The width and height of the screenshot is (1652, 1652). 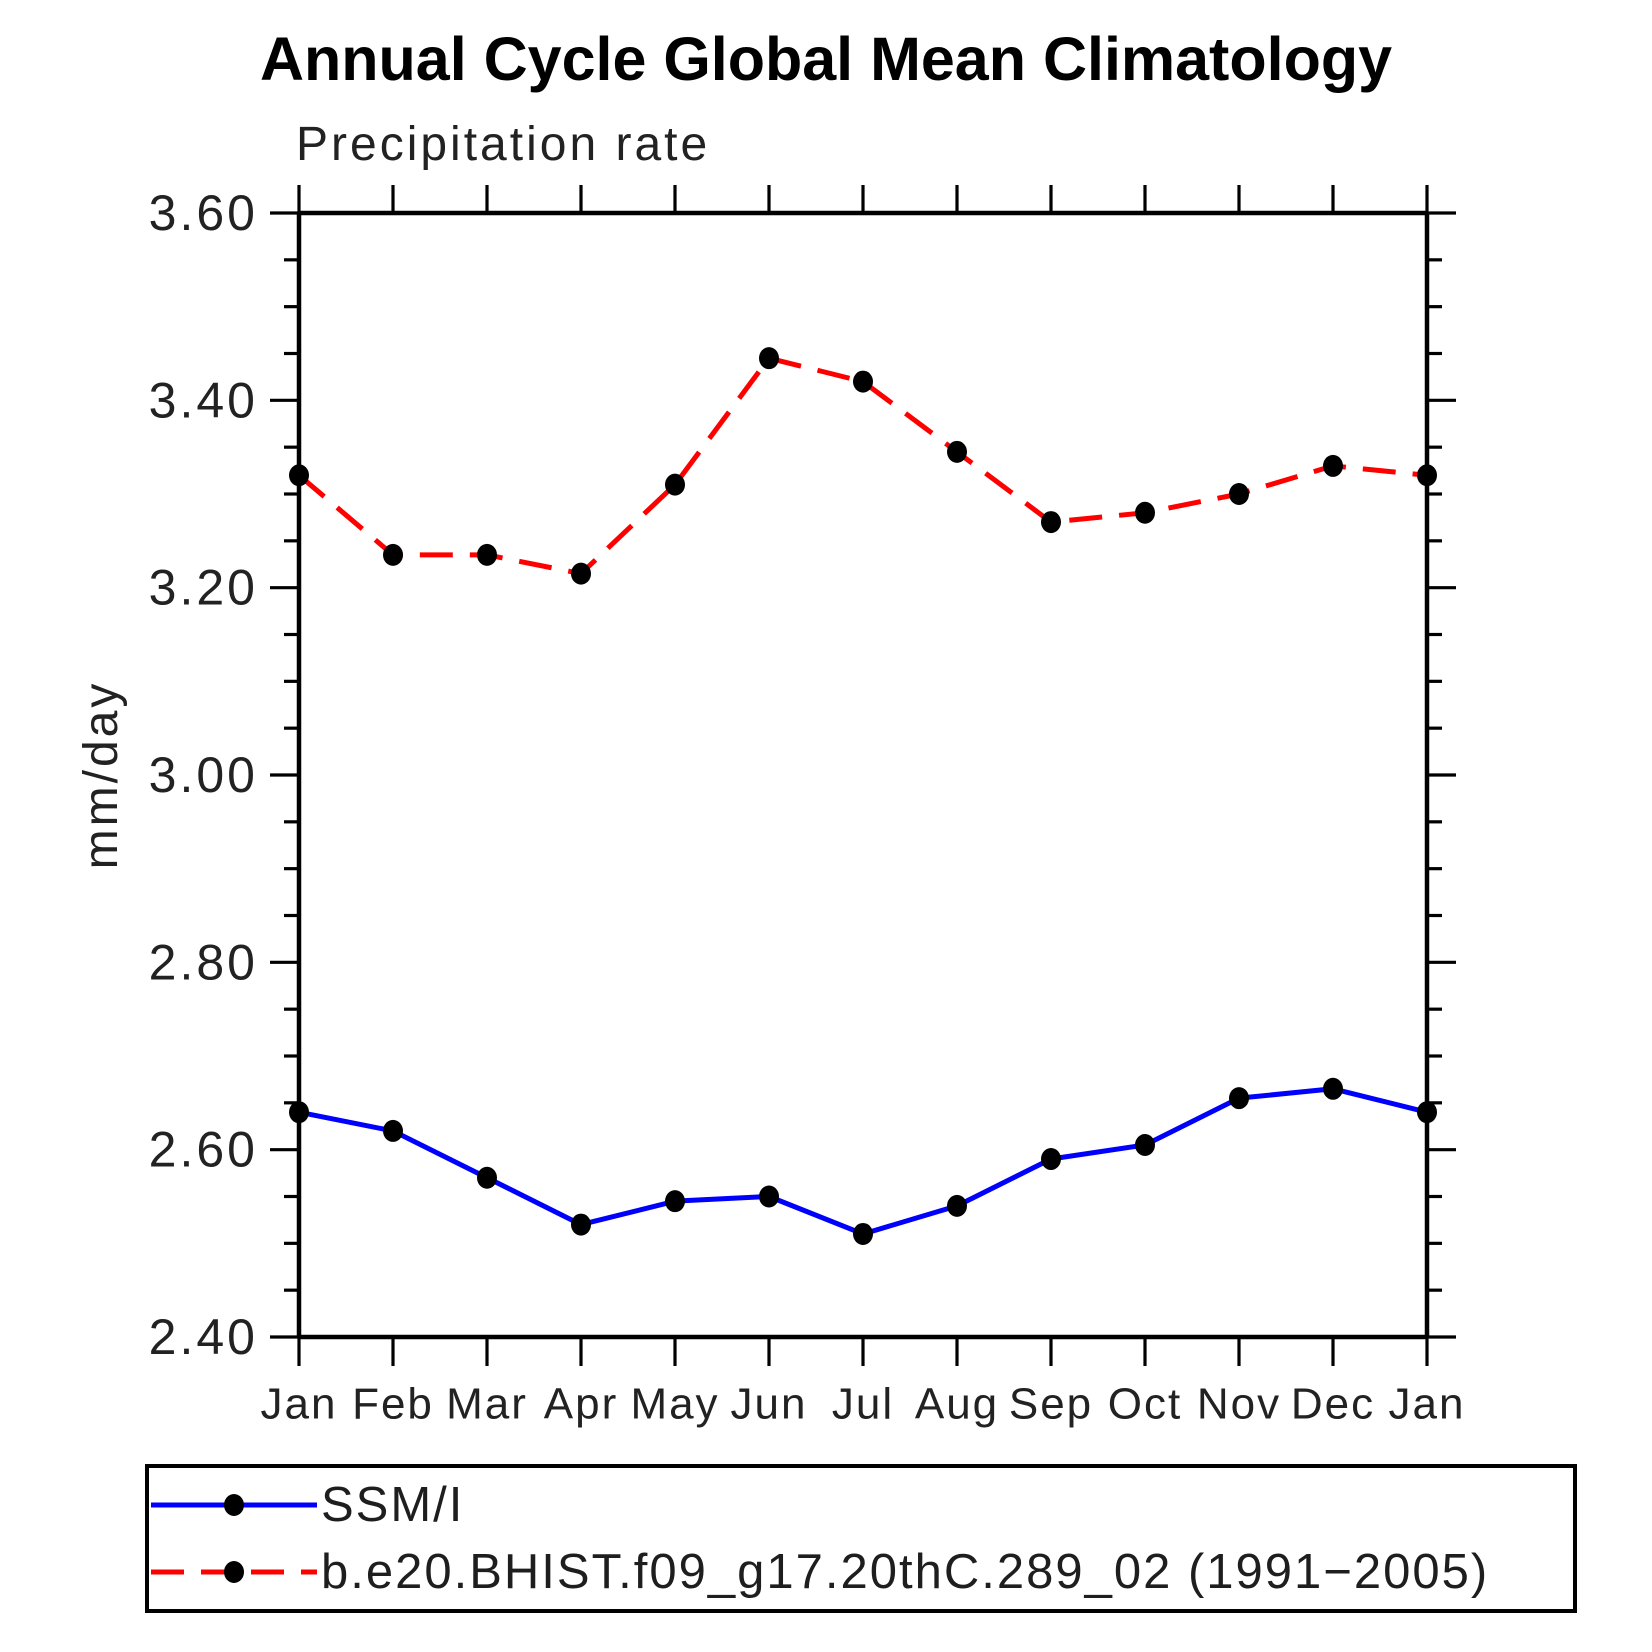 I want to click on x-tick-label: Jul, so click(x=863, y=1404).